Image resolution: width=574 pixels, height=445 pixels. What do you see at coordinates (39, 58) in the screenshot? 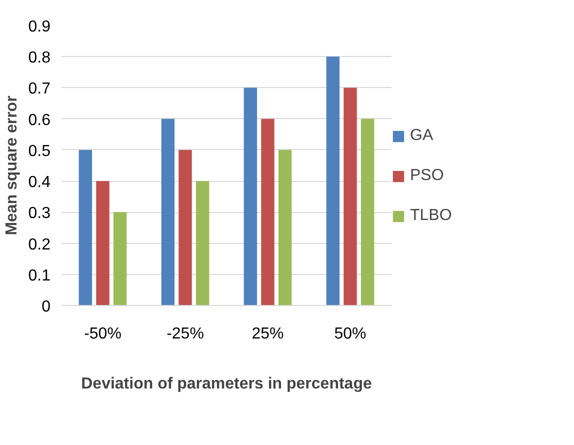
I see `y-tick-label: 0.8` at bounding box center [39, 58].